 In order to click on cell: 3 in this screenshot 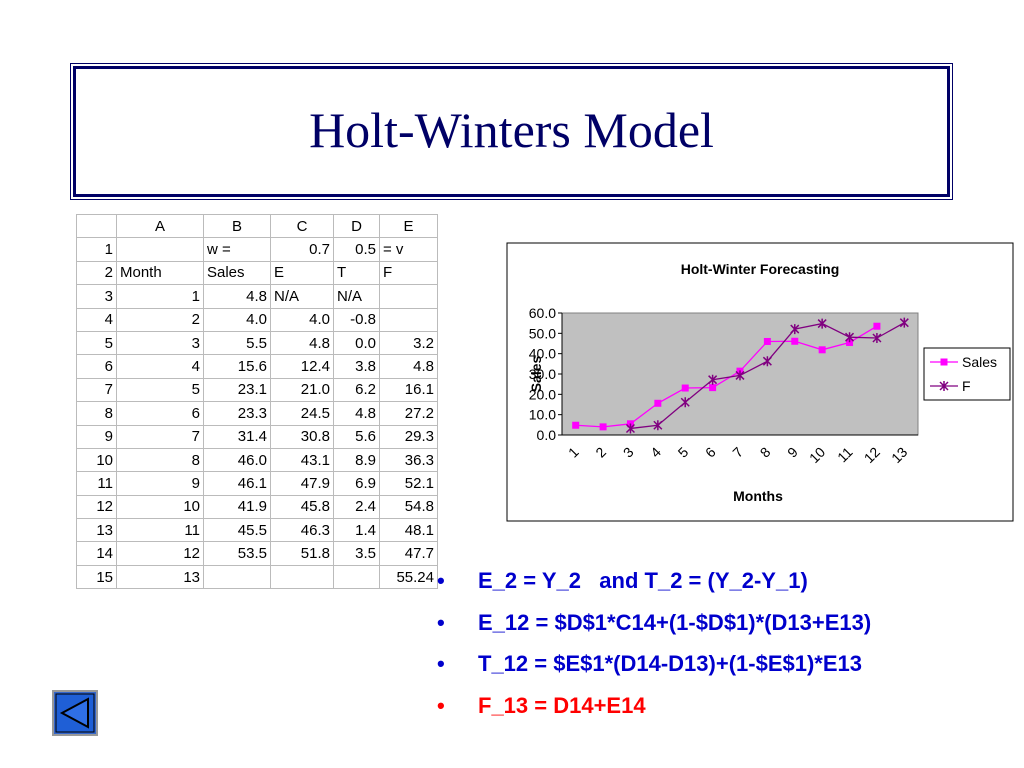, I will do `click(160, 343)`.